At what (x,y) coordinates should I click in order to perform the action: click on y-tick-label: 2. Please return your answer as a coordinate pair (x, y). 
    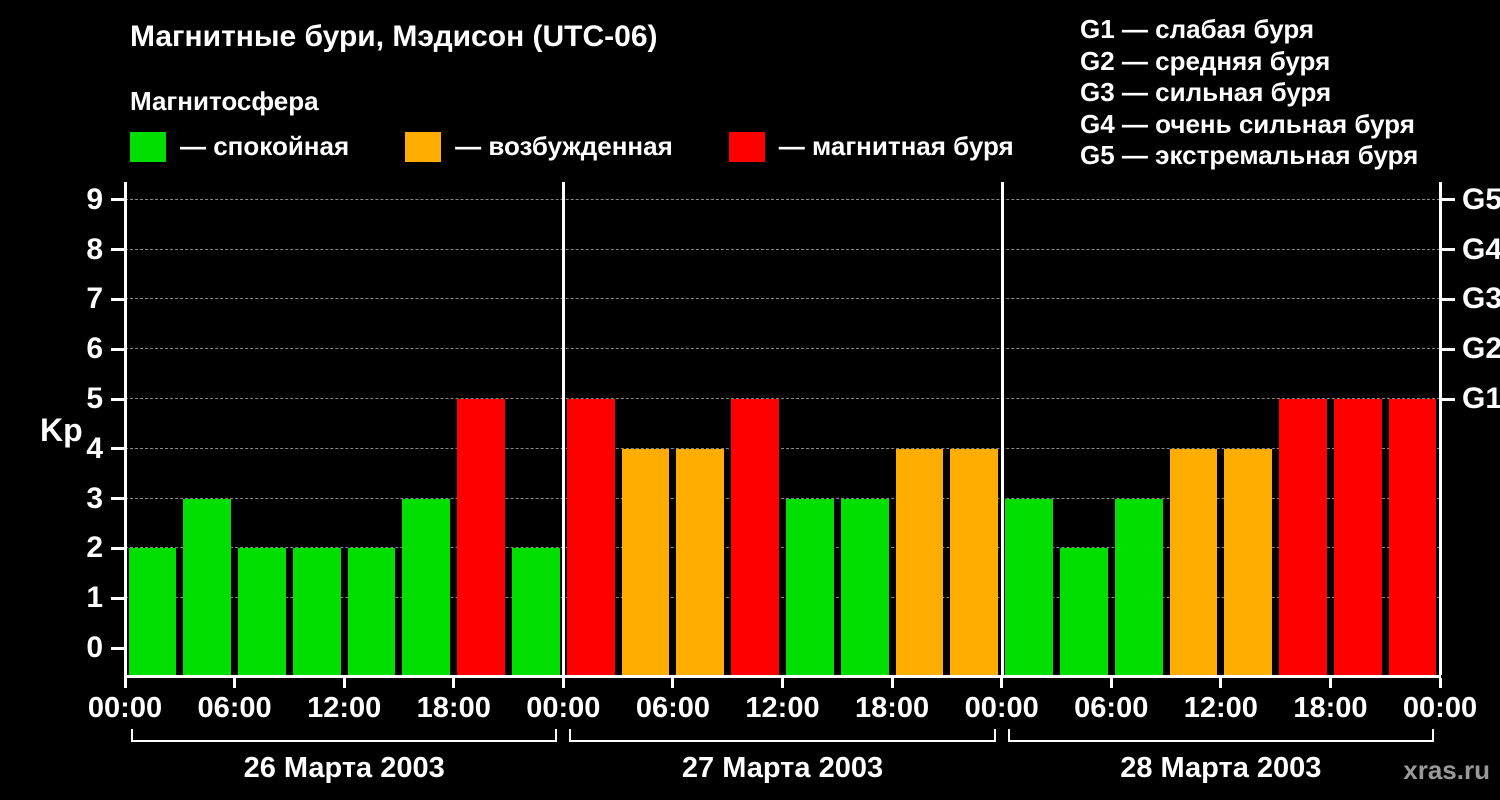
    Looking at the image, I should click on (94, 548).